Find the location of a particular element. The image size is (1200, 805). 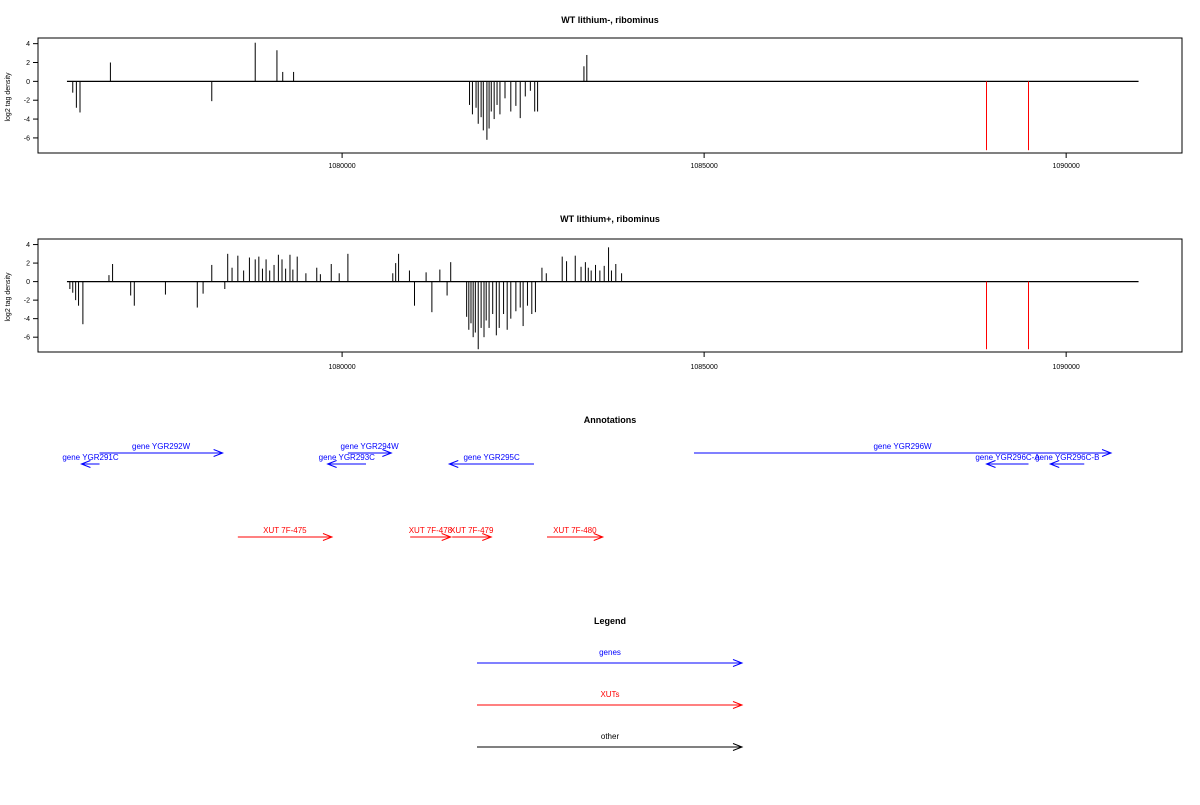

gene-label: gene YGR296C-B is located at coordinates (1067, 457).